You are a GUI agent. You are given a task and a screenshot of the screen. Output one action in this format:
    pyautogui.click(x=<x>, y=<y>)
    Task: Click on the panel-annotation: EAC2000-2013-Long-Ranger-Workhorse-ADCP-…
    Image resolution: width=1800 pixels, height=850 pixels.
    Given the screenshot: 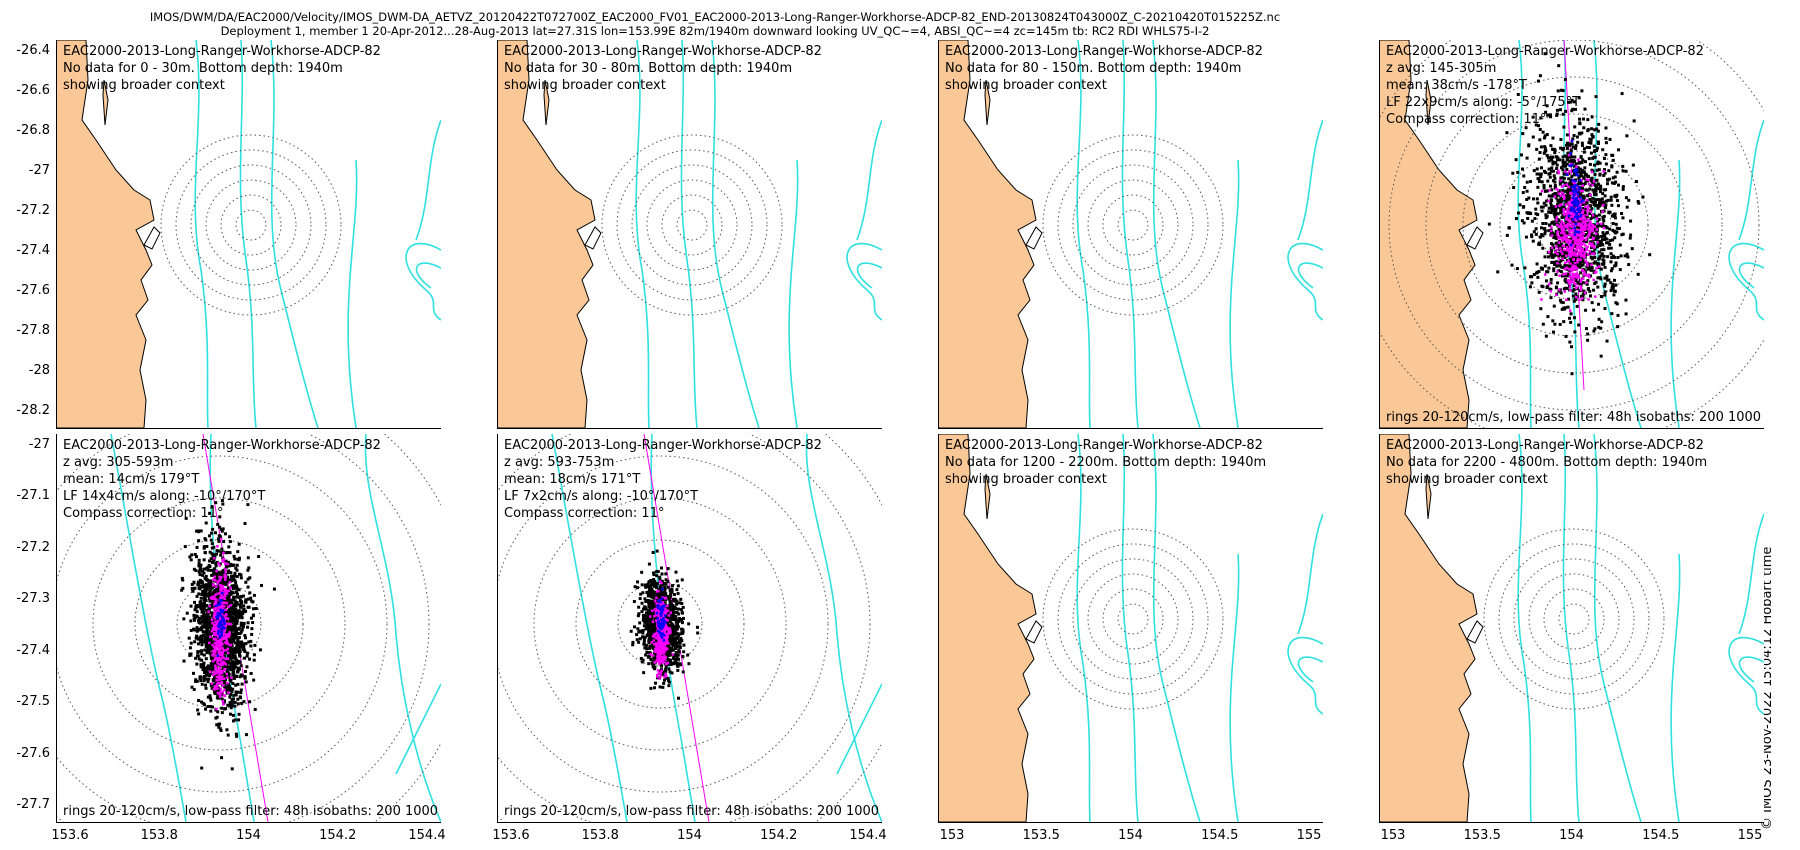 What is the action you would take?
    pyautogui.click(x=222, y=479)
    